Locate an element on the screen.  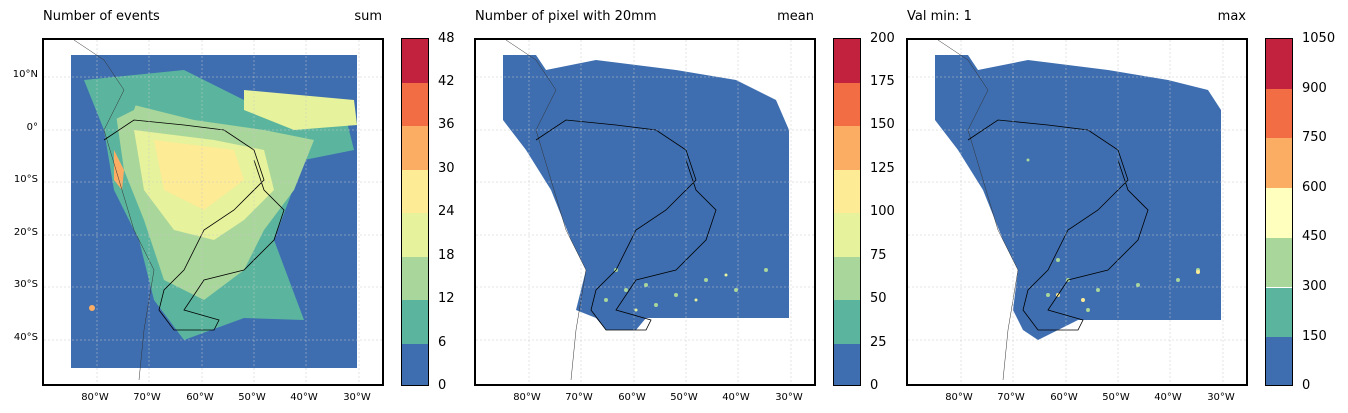
colorbar-tick: 450 is located at coordinates (1314, 236).